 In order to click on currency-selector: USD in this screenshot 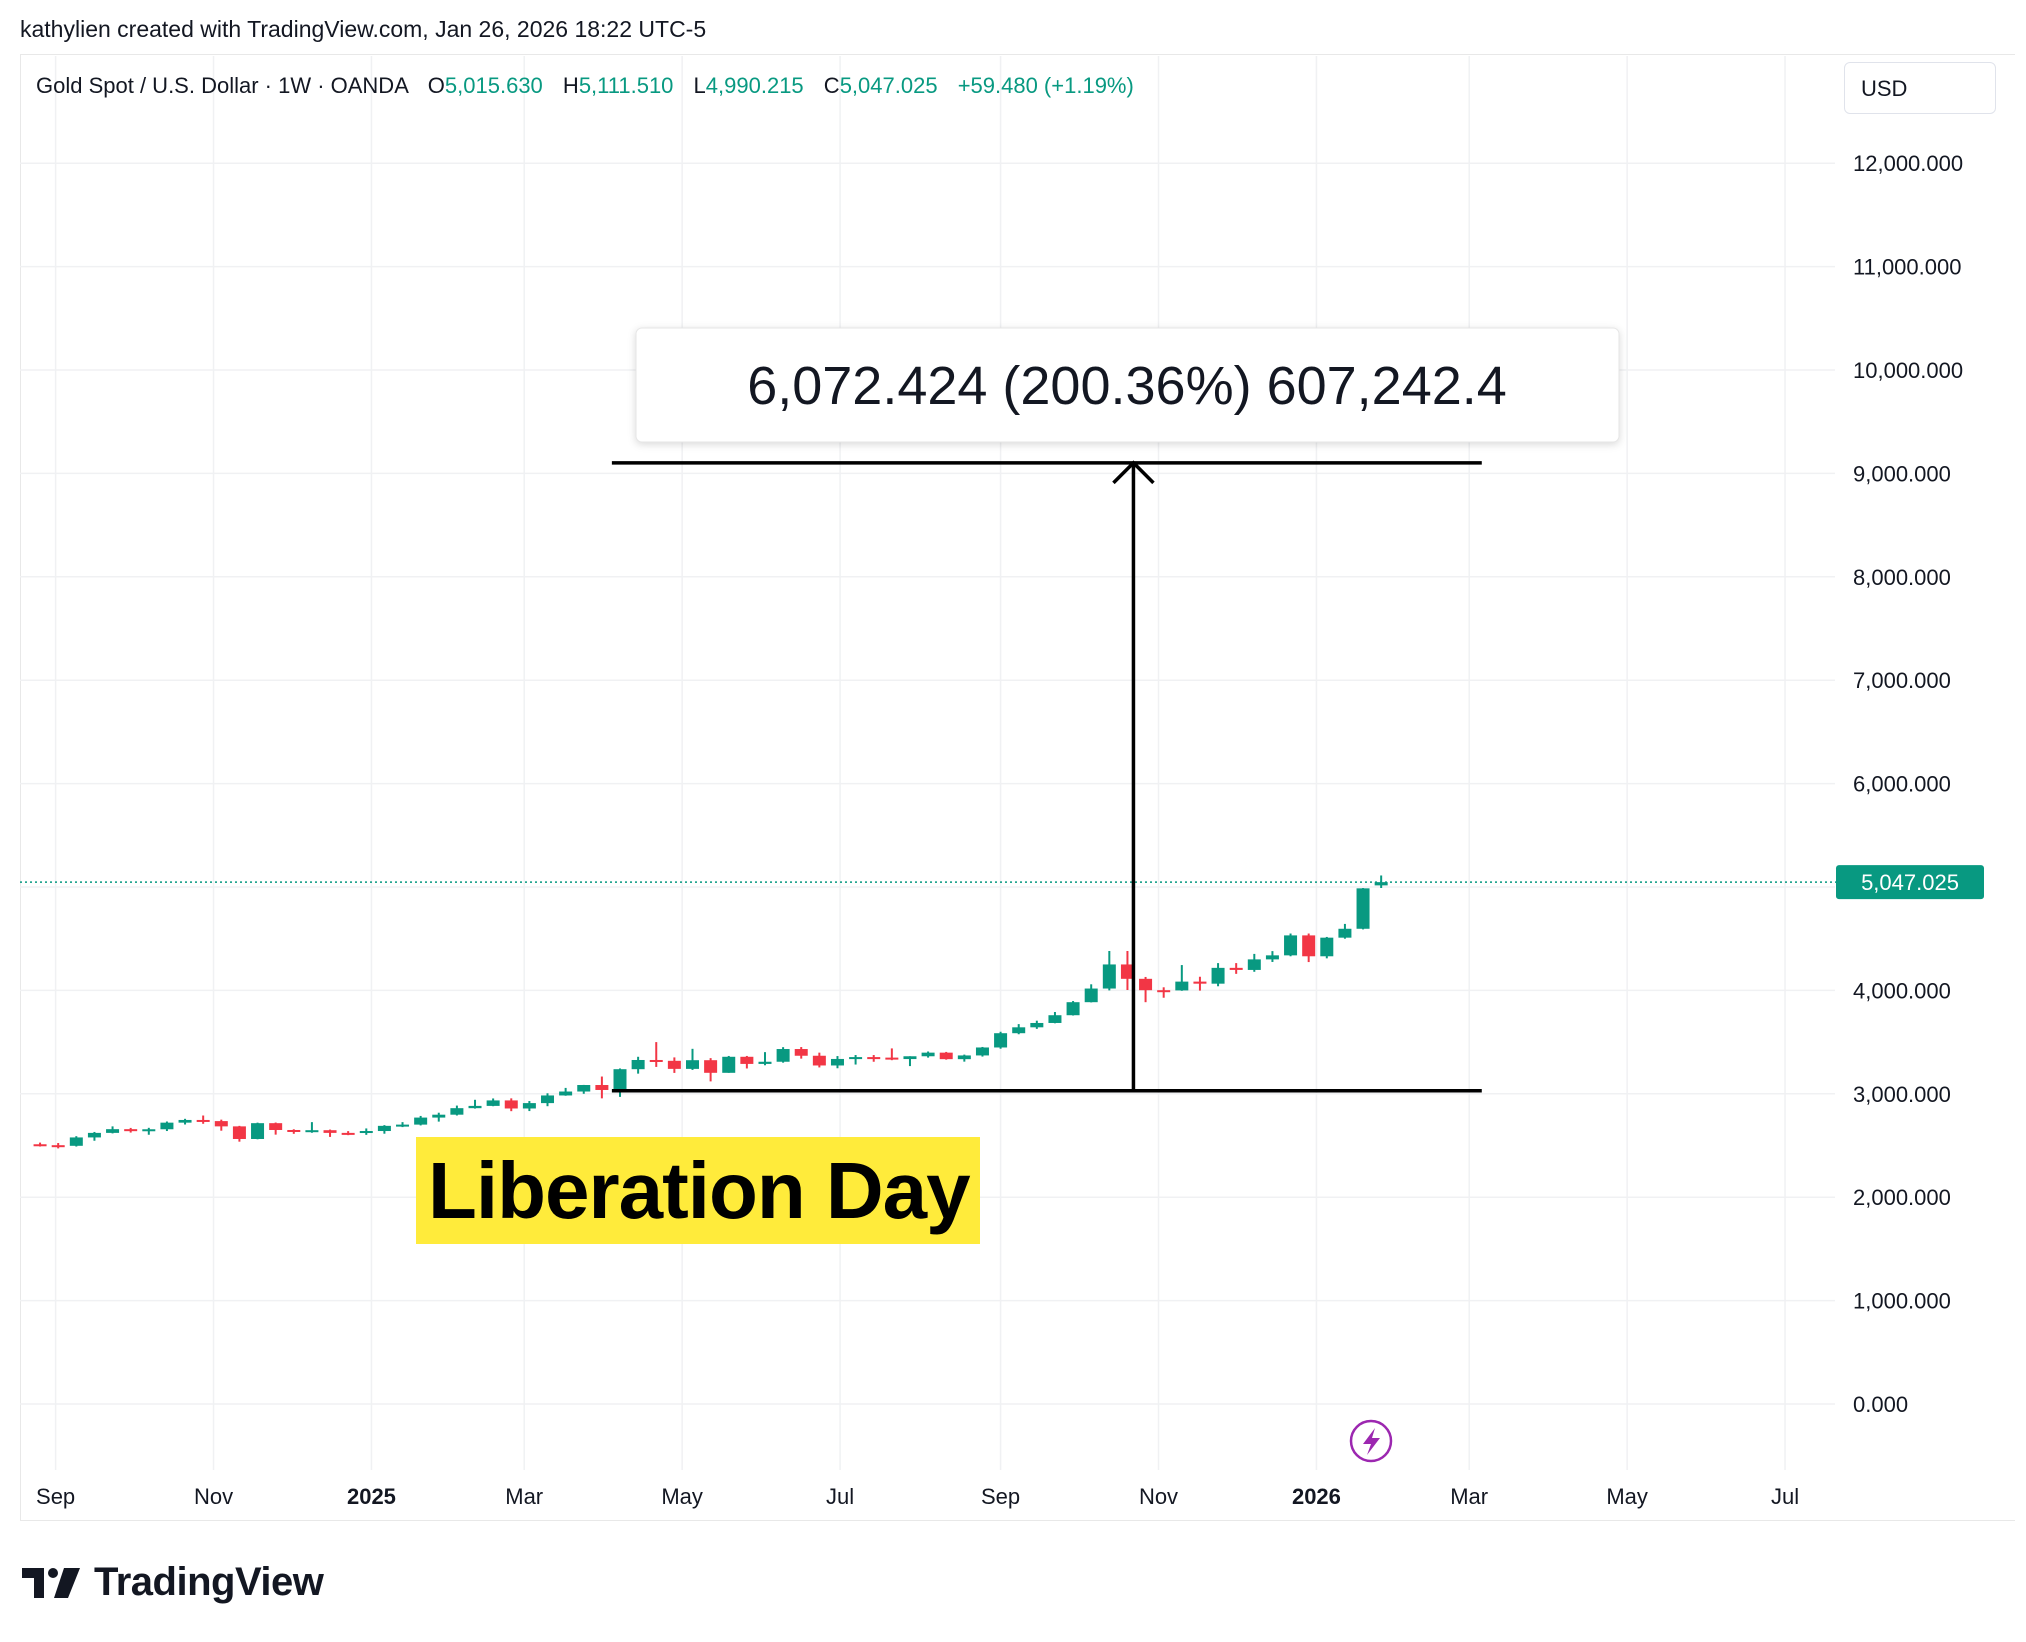, I will do `click(1920, 88)`.